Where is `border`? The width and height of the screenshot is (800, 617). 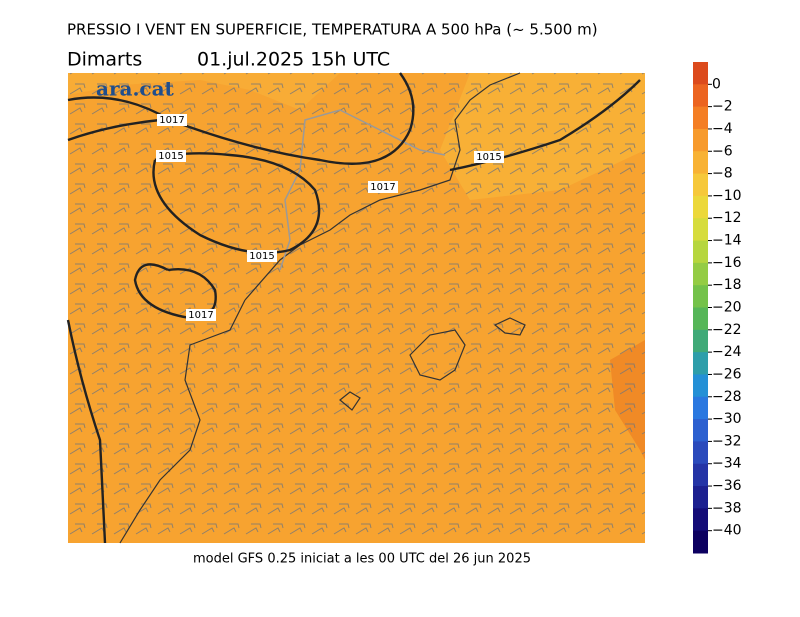 border is located at coordinates (362, 190).